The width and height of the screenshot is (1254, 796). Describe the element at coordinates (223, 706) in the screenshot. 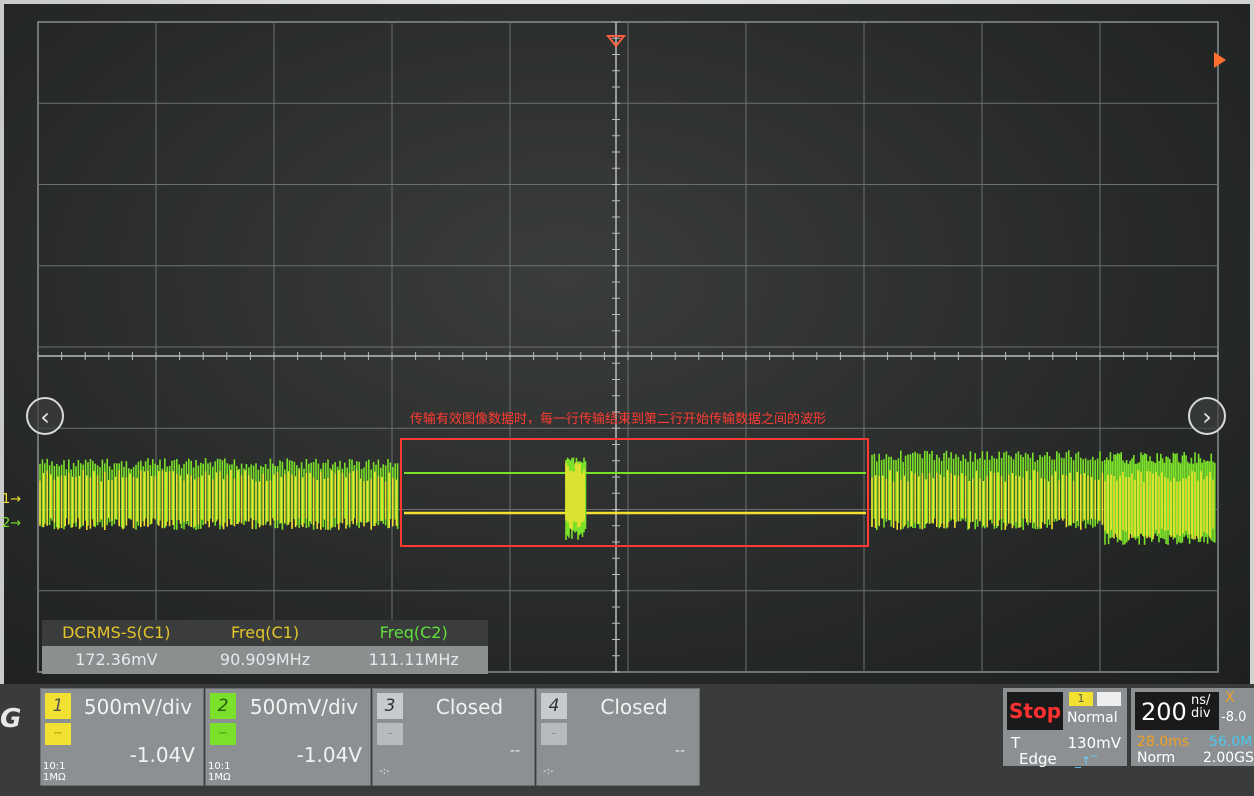

I see `channel-number: 2` at that location.